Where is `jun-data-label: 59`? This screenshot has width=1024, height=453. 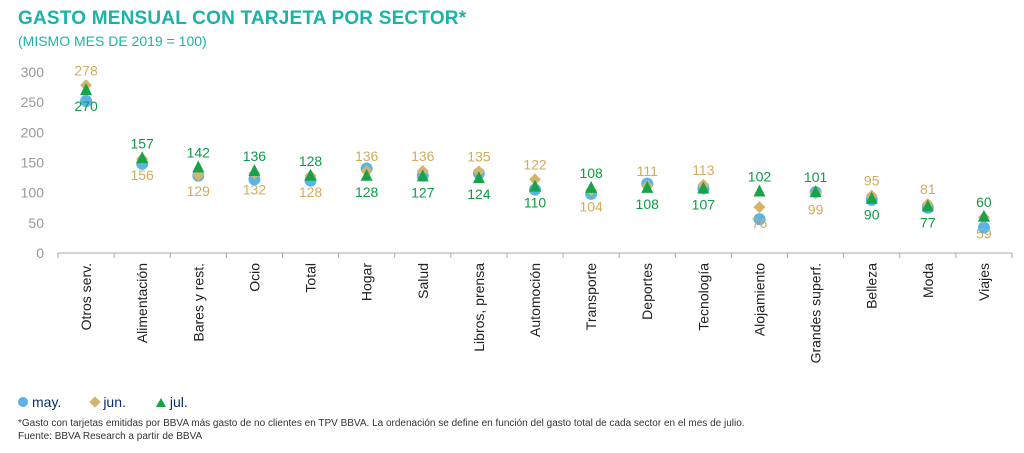 jun-data-label: 59 is located at coordinates (984, 233).